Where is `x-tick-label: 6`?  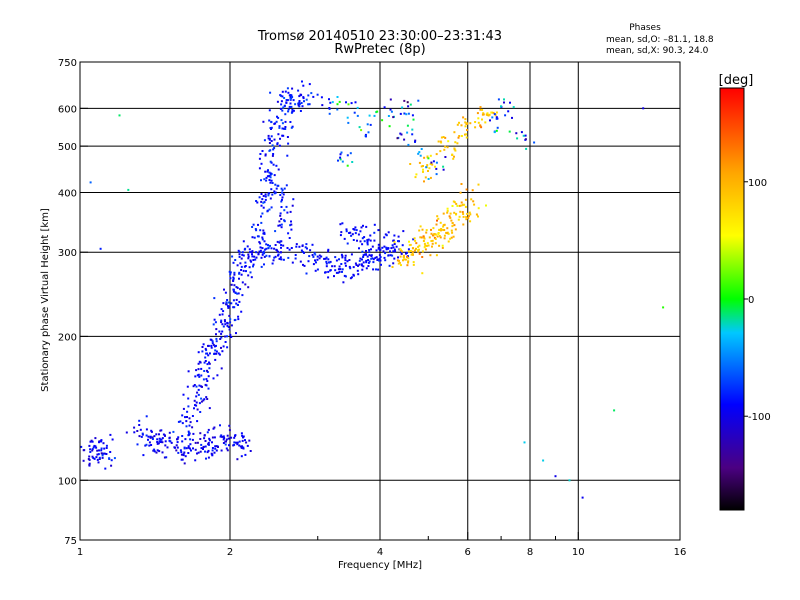
x-tick-label: 6 is located at coordinates (468, 552).